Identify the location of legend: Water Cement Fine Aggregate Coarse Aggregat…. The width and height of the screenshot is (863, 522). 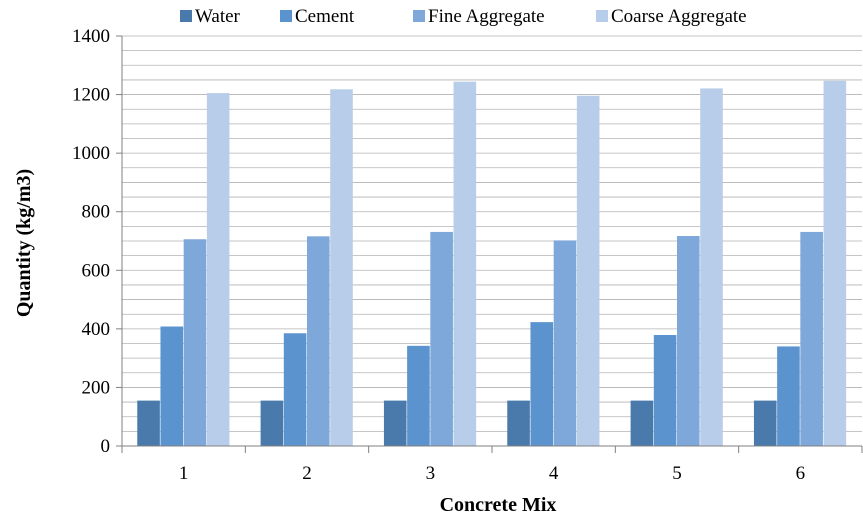
(463, 16).